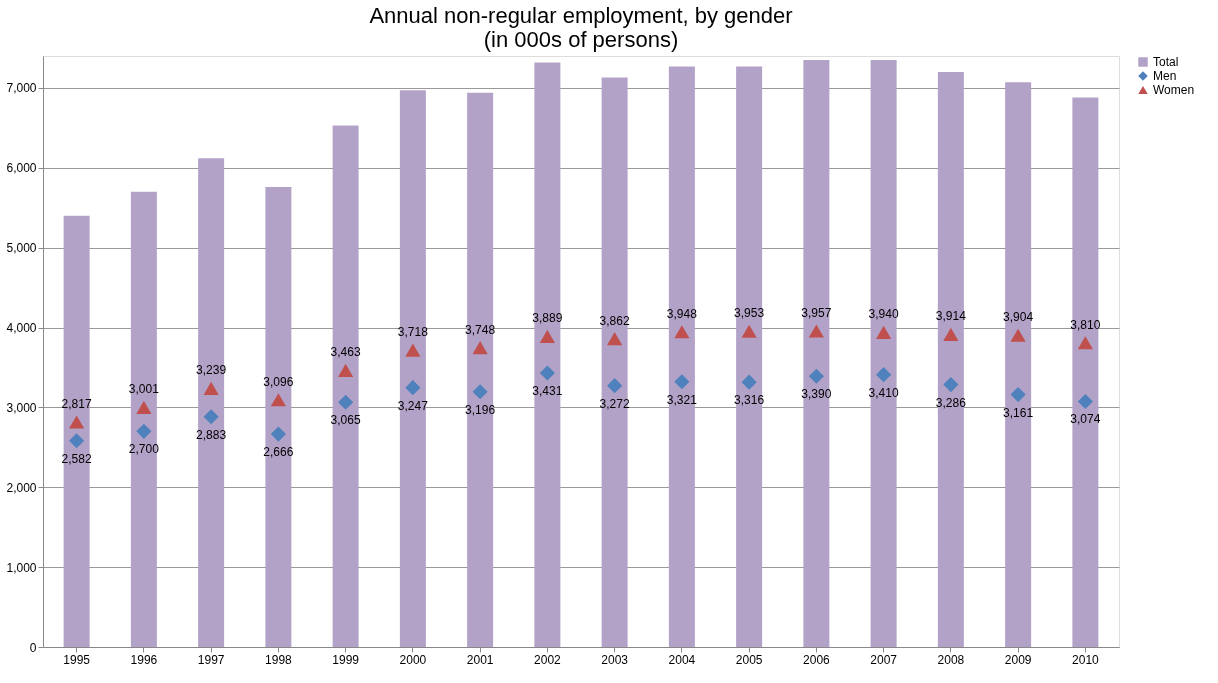  What do you see at coordinates (883, 314) in the screenshot?
I see `data-label: 3,940` at bounding box center [883, 314].